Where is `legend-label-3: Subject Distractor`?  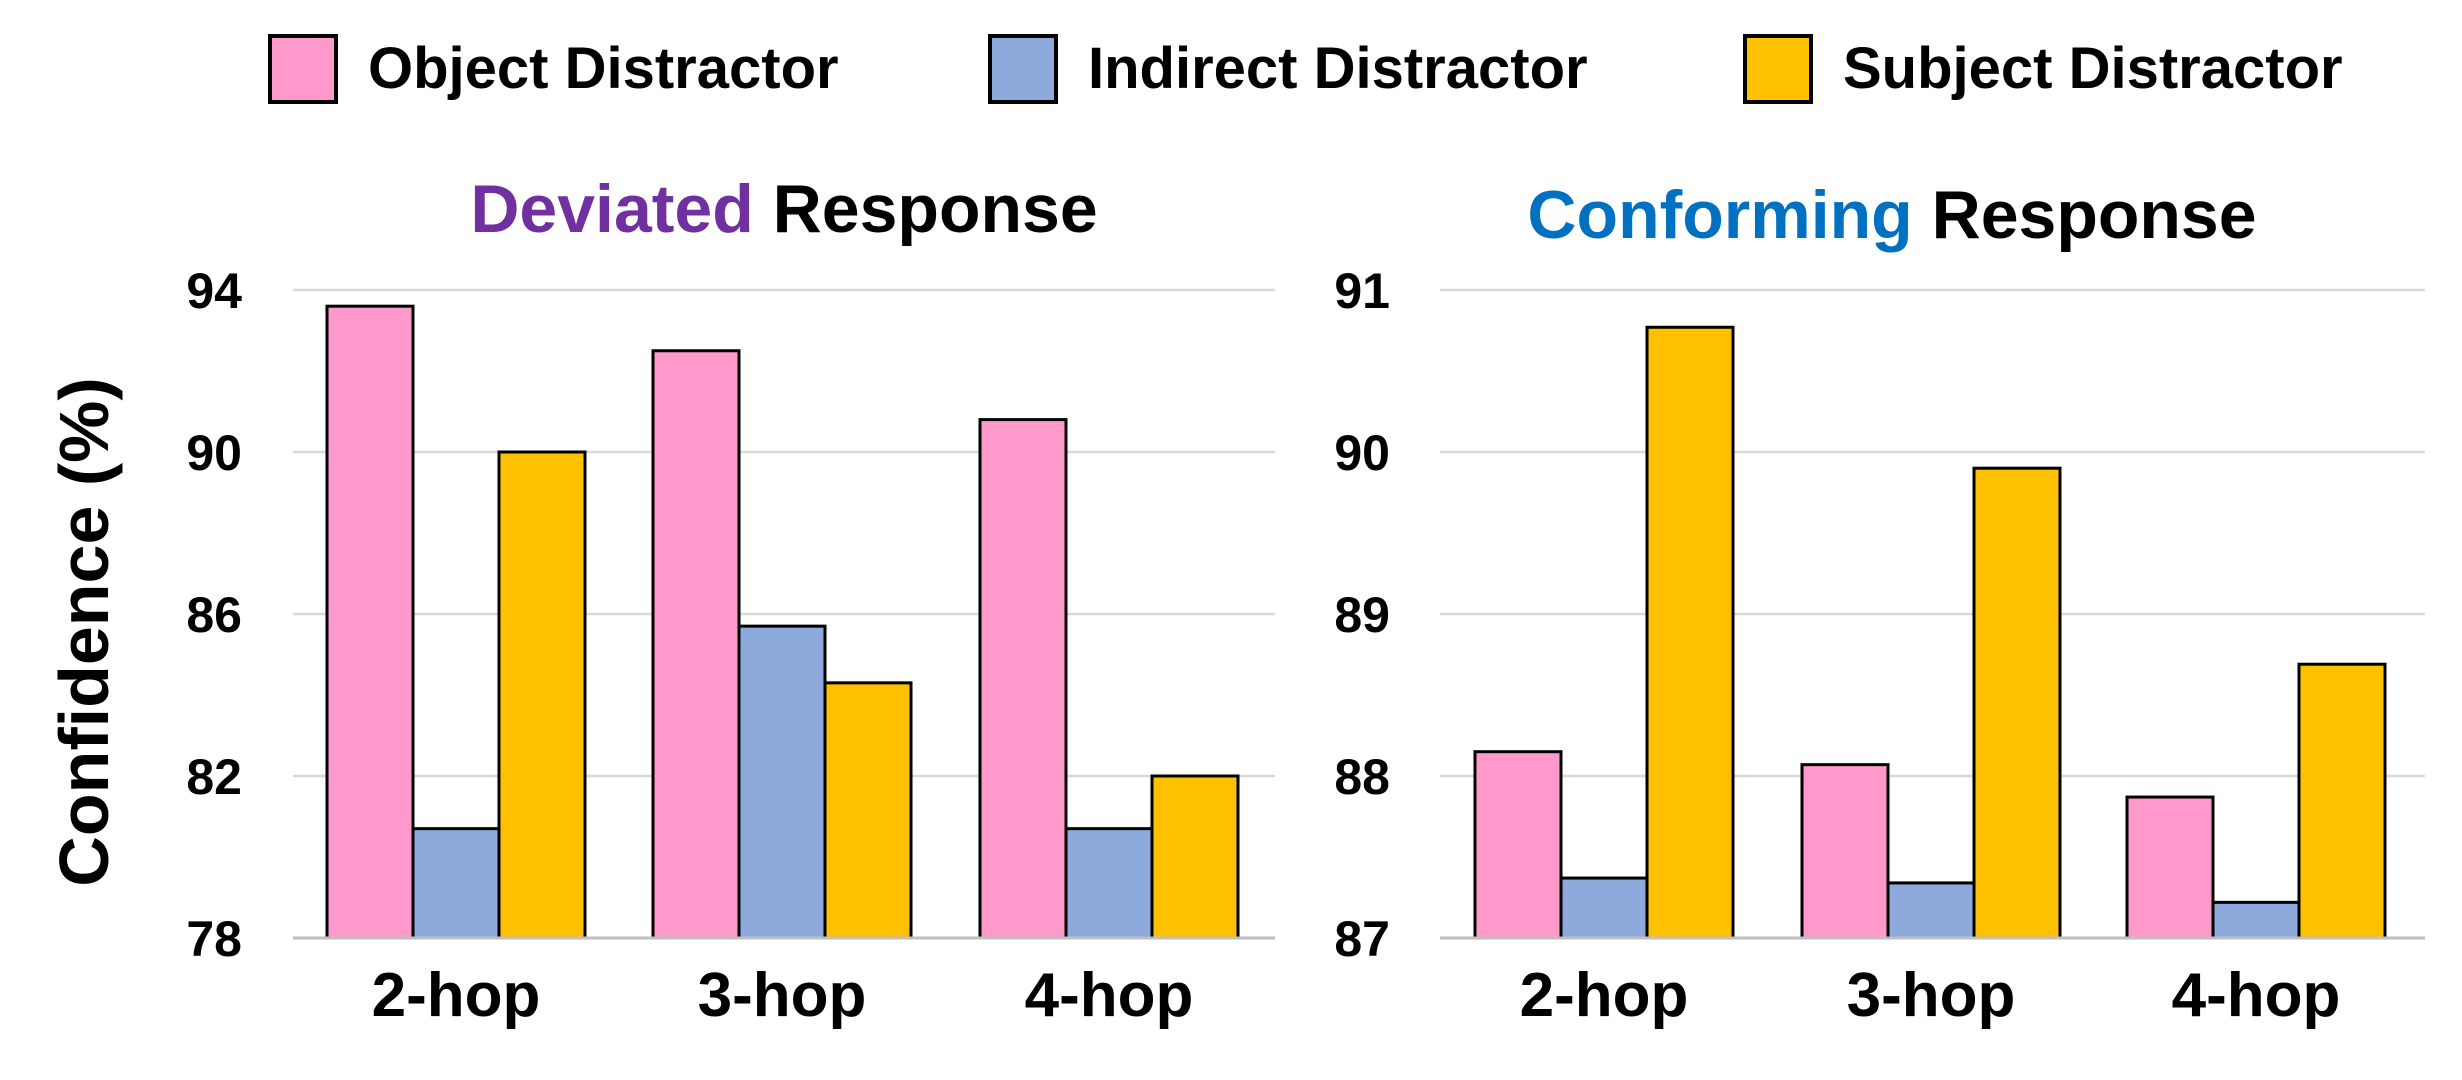 legend-label-3: Subject Distractor is located at coordinates (2093, 68).